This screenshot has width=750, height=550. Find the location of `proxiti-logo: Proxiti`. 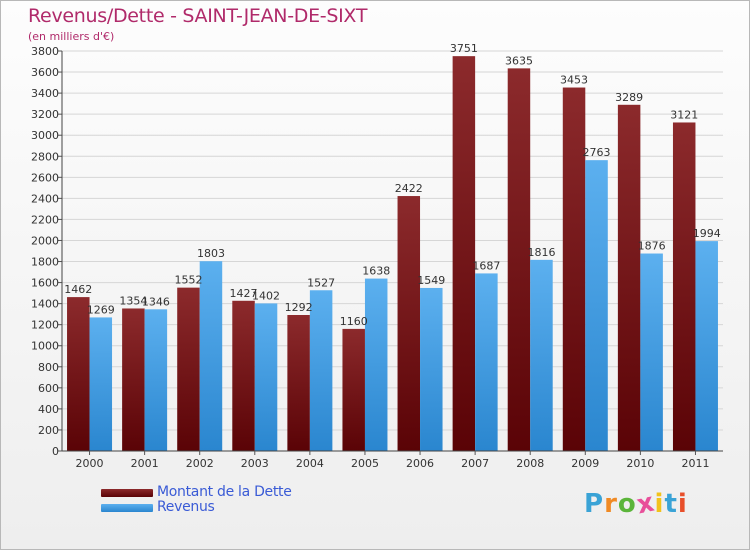

proxiti-logo: Proxiti is located at coordinates (636, 503).